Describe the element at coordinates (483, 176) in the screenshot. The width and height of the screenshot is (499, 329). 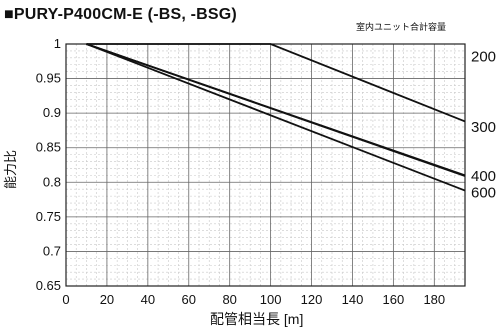
I see `series-label-400: 400` at that location.